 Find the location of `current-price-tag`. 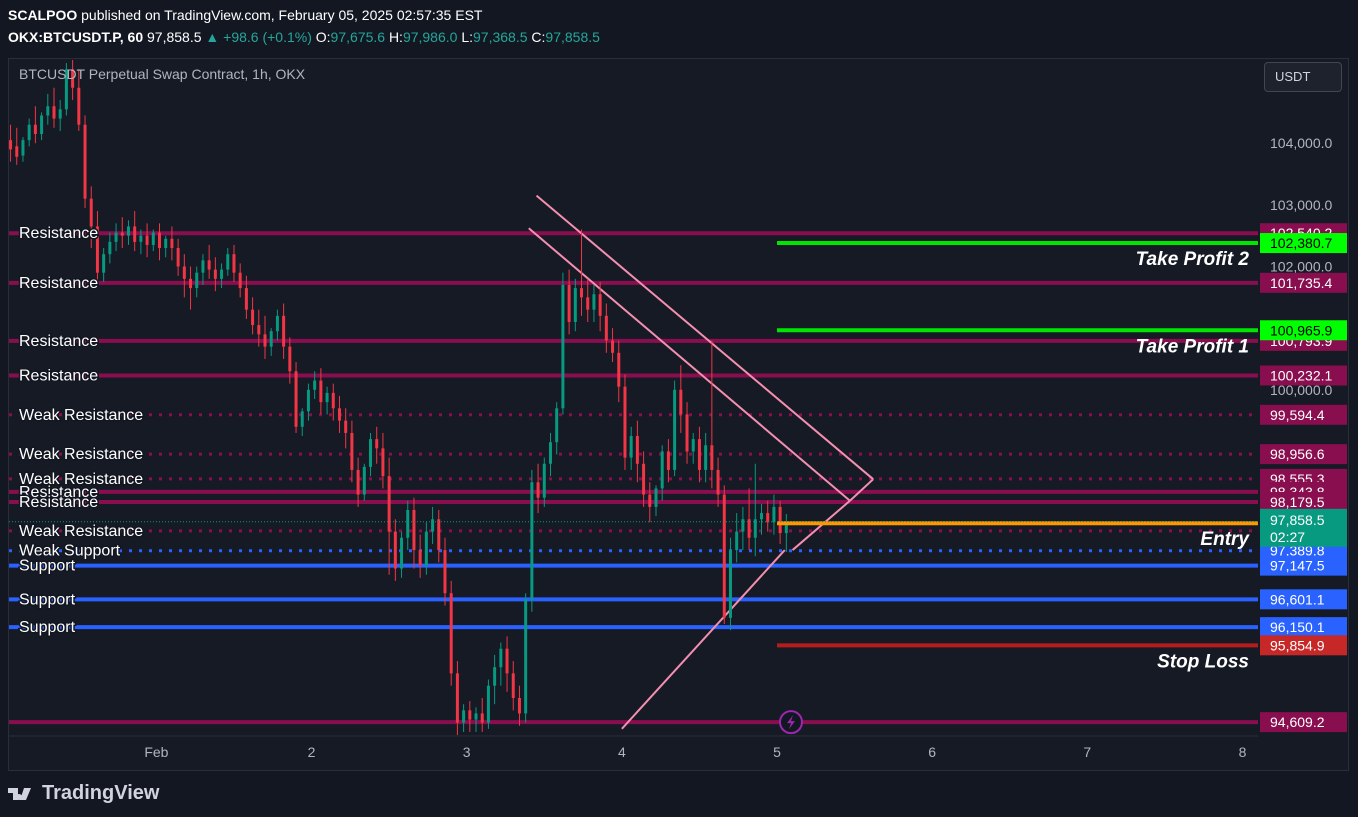

current-price-tag is located at coordinates (1303, 527).